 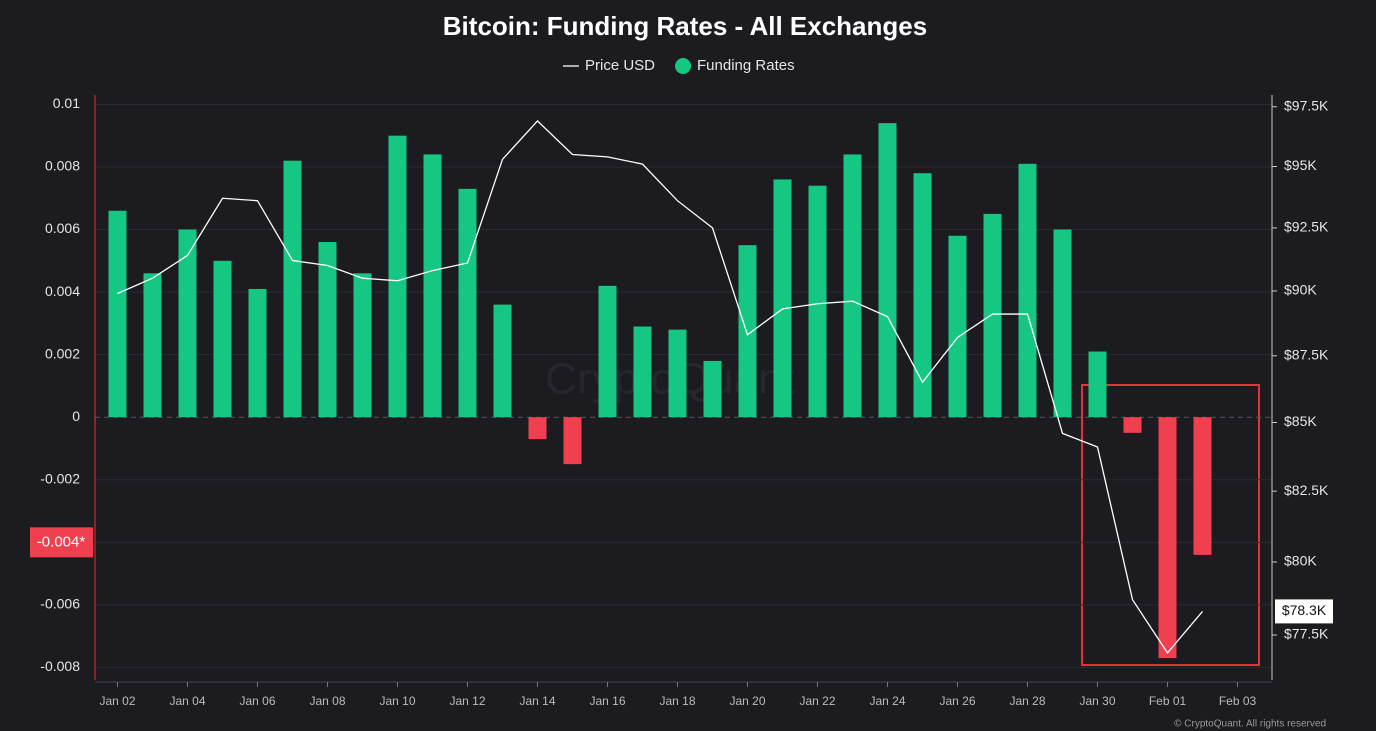 What do you see at coordinates (957, 701) in the screenshot?
I see `x-tick-label: Jan 26` at bounding box center [957, 701].